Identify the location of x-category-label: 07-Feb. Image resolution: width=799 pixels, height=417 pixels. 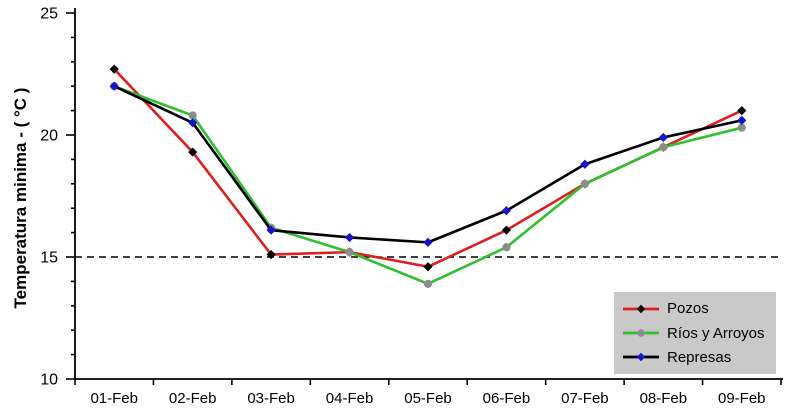
(585, 398).